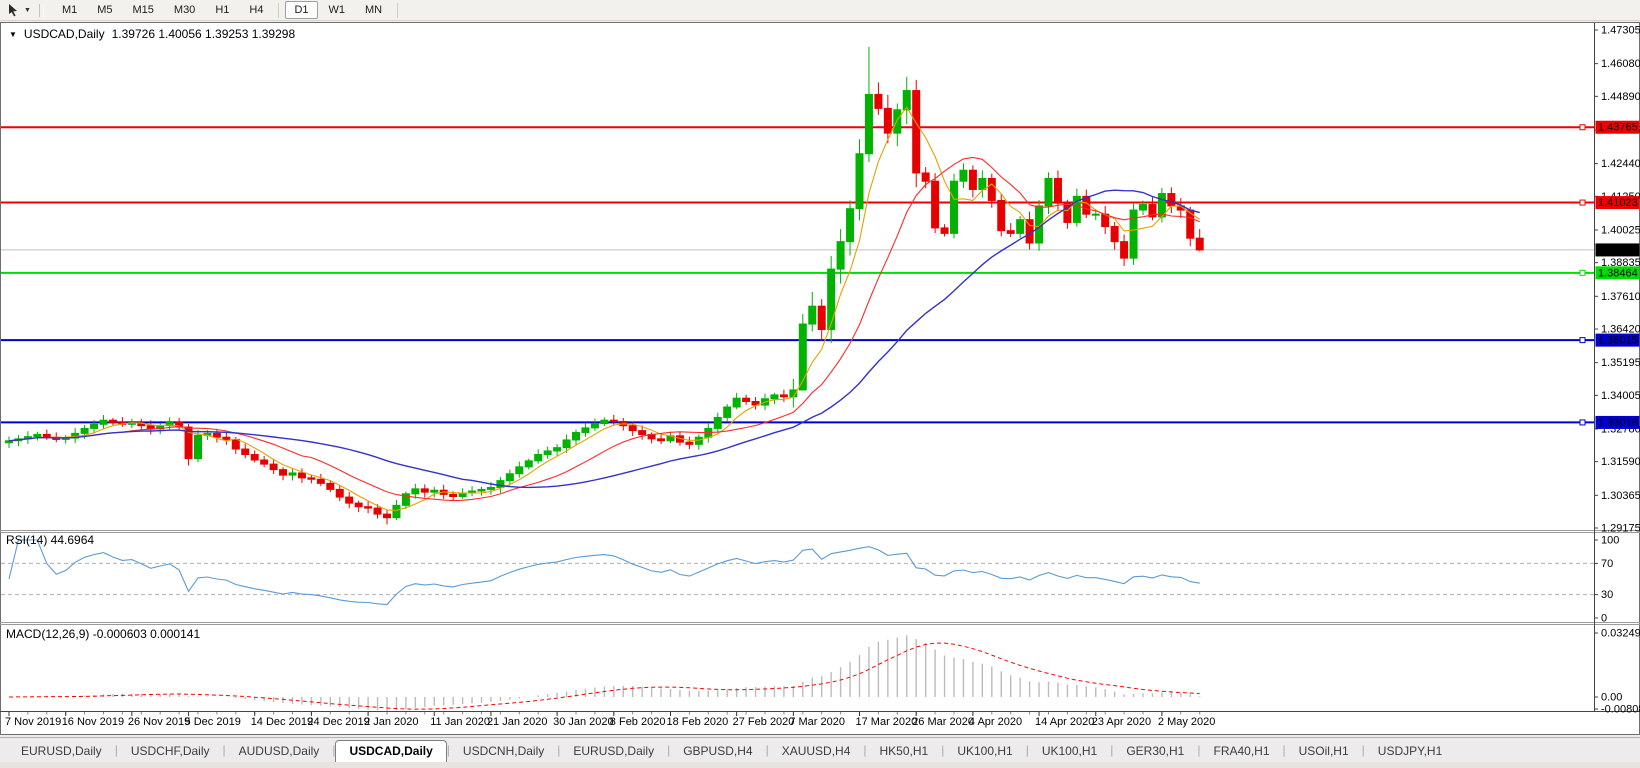  Describe the element at coordinates (817, 722) in the screenshot. I see `date-label: 7 Mar 2020` at that location.